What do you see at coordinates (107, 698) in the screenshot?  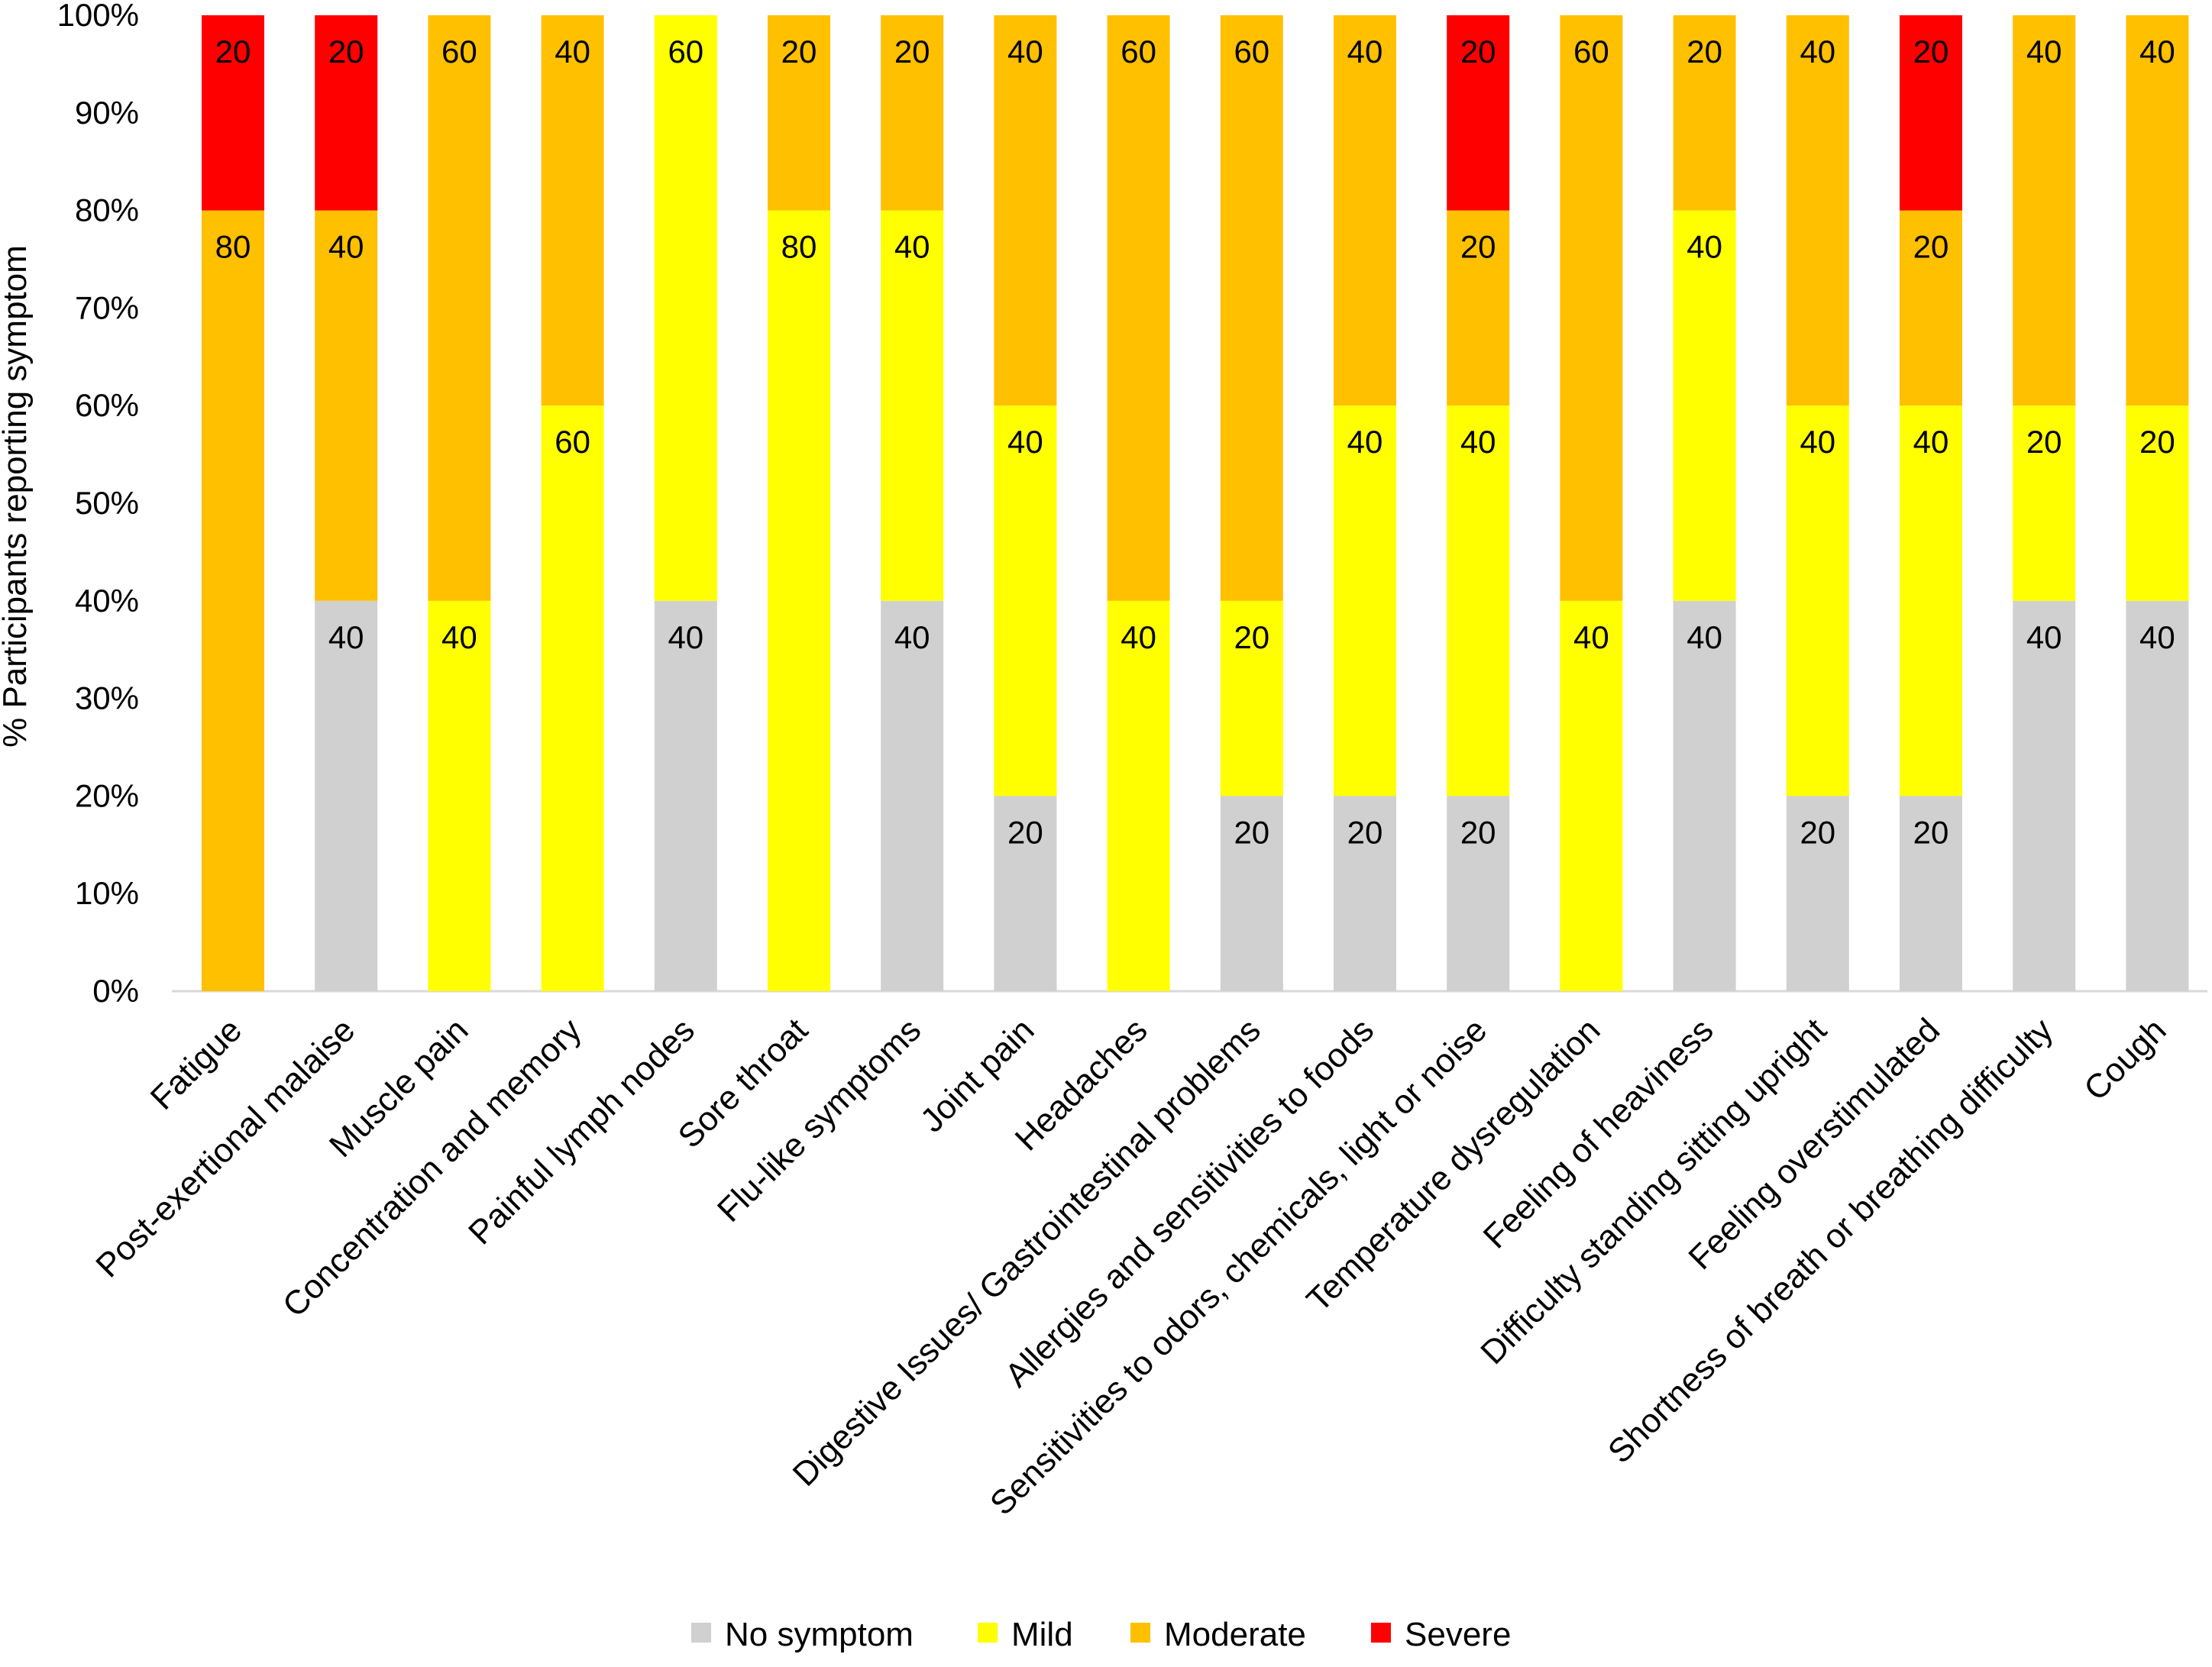 I see `y-tick-label: 30%` at bounding box center [107, 698].